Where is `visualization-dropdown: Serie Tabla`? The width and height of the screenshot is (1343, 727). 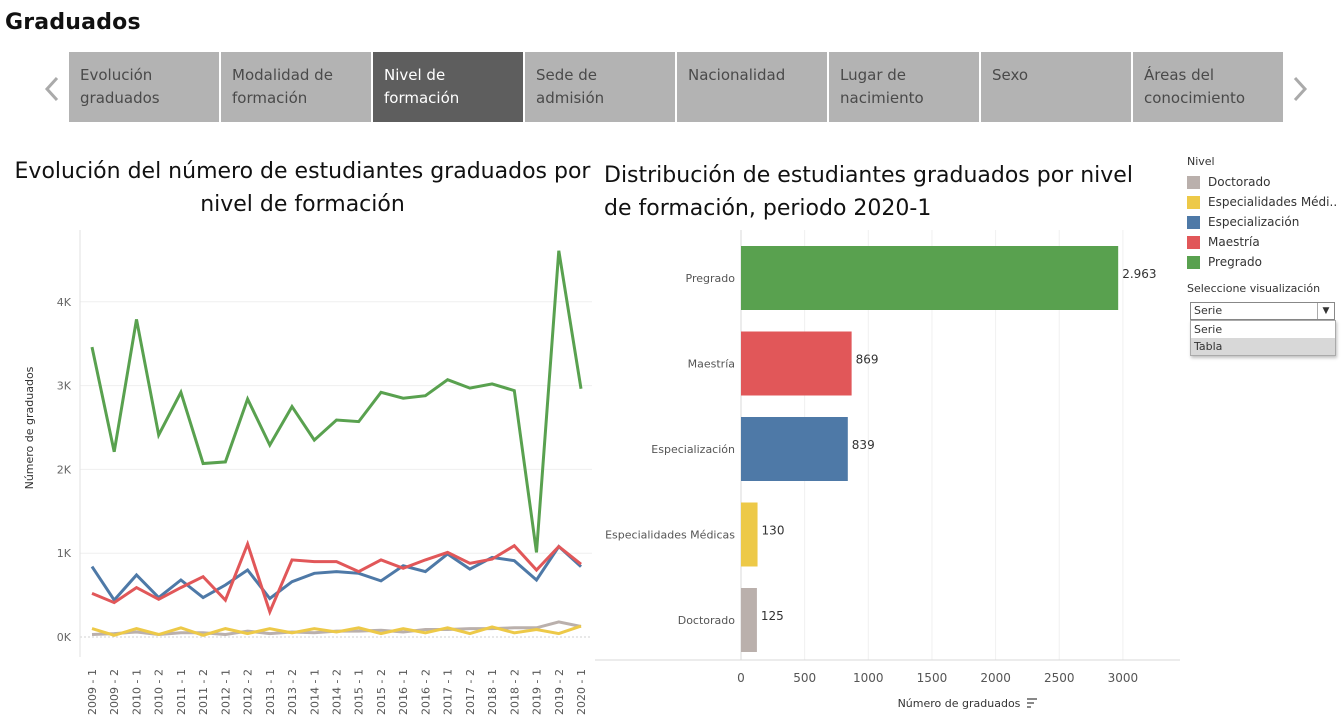
visualization-dropdown: Serie Tabla is located at coordinates (1263, 338).